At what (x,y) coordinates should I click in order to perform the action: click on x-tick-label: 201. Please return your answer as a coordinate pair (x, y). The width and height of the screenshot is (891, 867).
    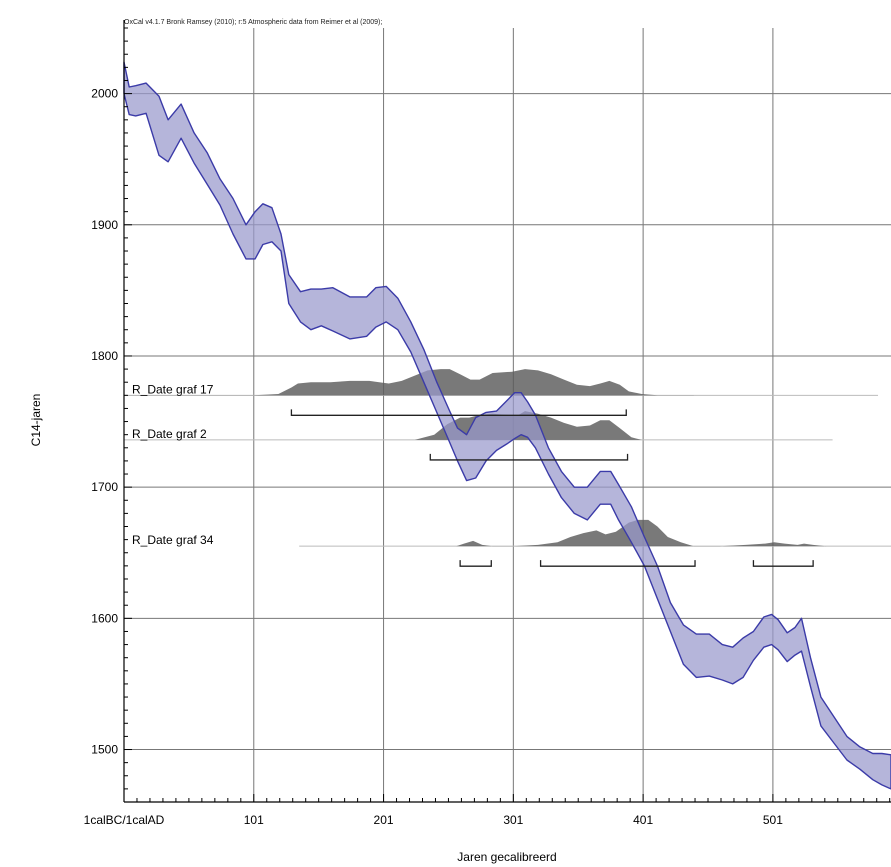
    Looking at the image, I should click on (384, 820).